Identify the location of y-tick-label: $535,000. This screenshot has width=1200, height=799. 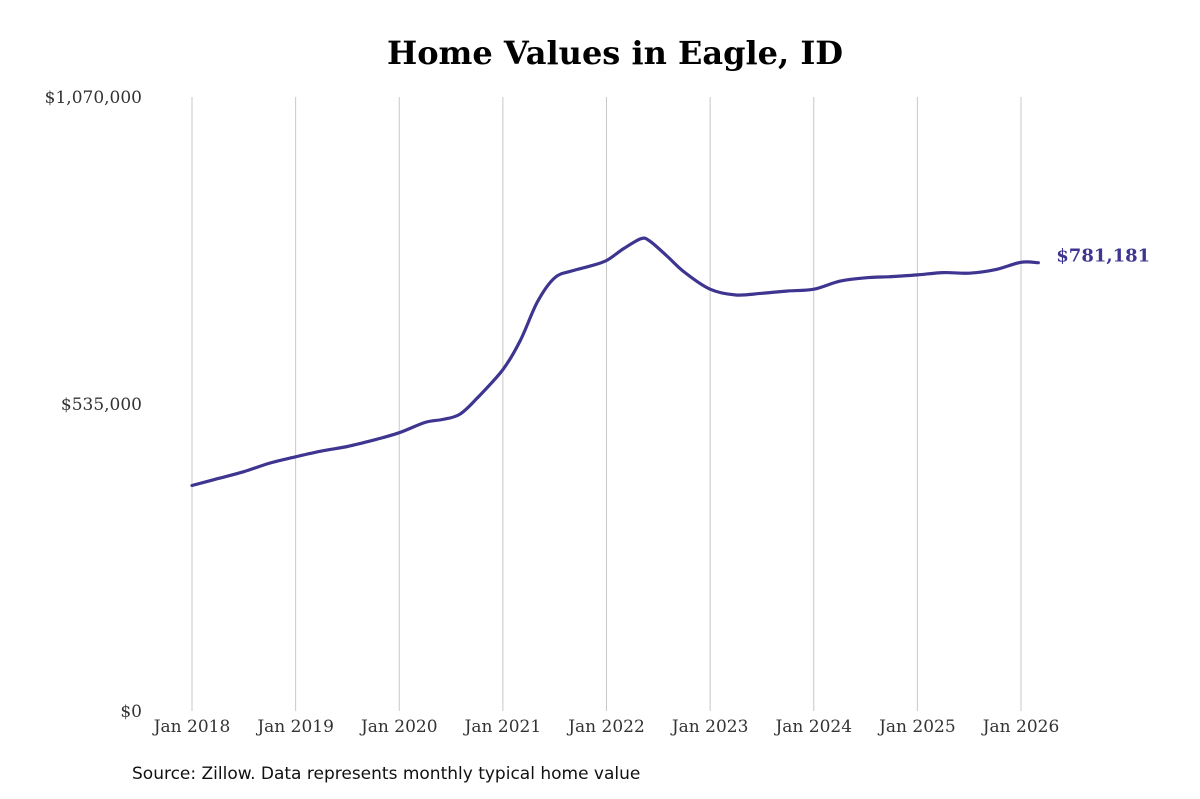
(101, 405).